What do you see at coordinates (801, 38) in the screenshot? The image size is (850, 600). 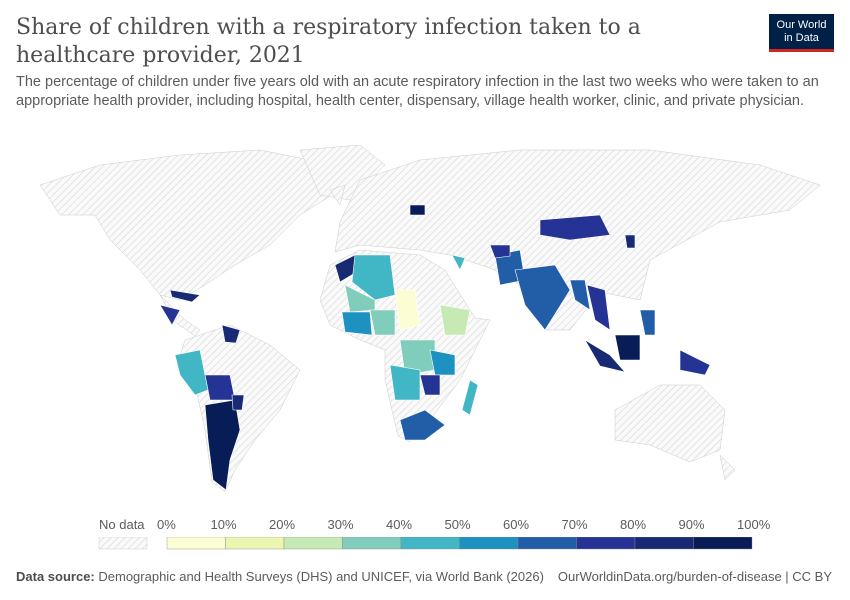 I see `logo-line-2: in Data` at bounding box center [801, 38].